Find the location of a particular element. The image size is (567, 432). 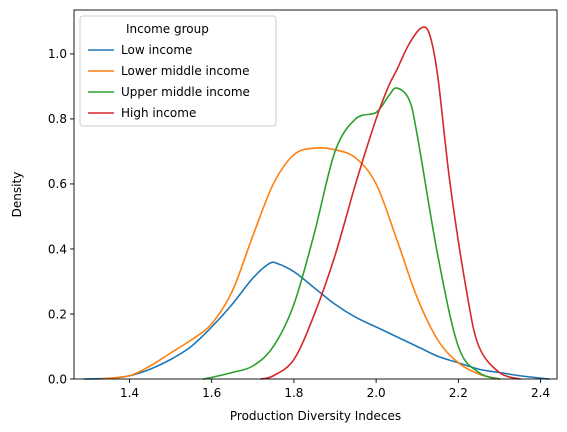

x-tick-label-4: 2.2 is located at coordinates (458, 393).